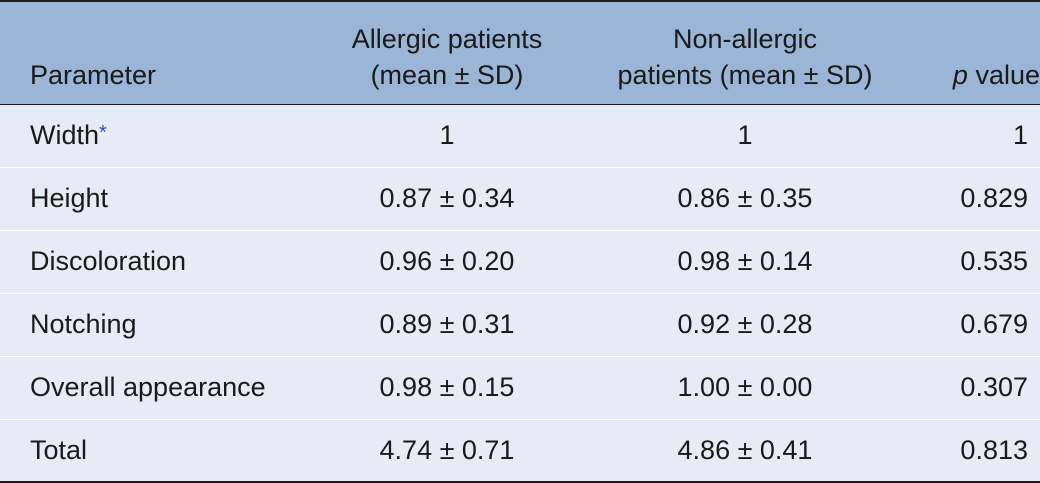 This screenshot has height=483, width=1040. I want to click on row-parameter: Height, so click(69, 198).